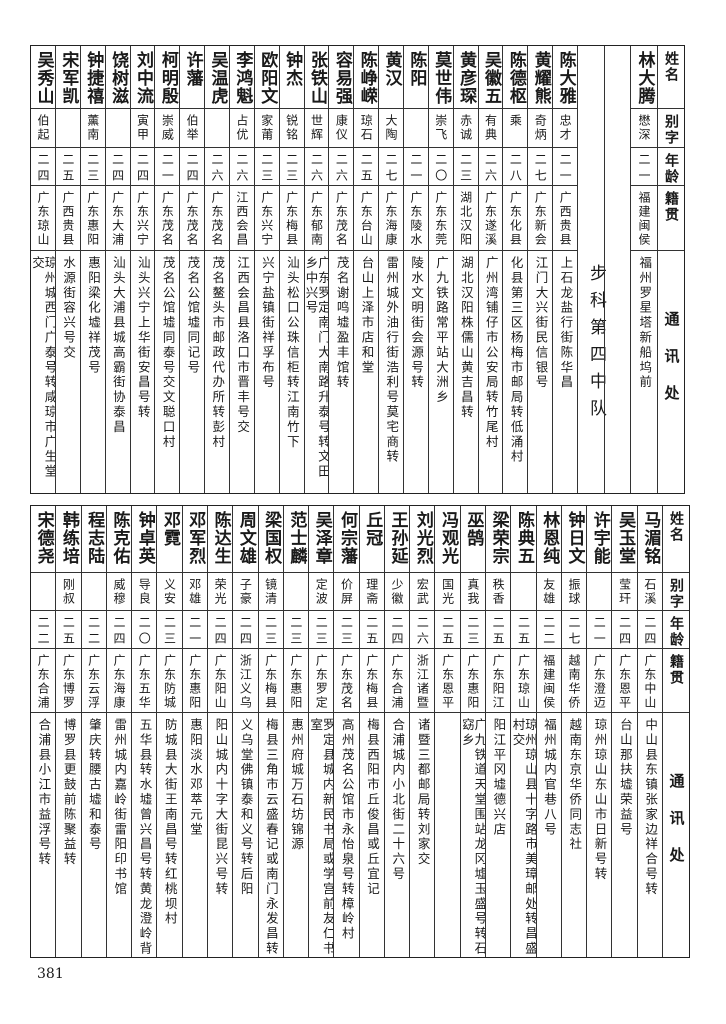  Describe the element at coordinates (219, 731) in the screenshot. I see `person-column: 陈达生 荣光 二四 广东阳山 阳山城内十字大街昆兴号转` at that location.